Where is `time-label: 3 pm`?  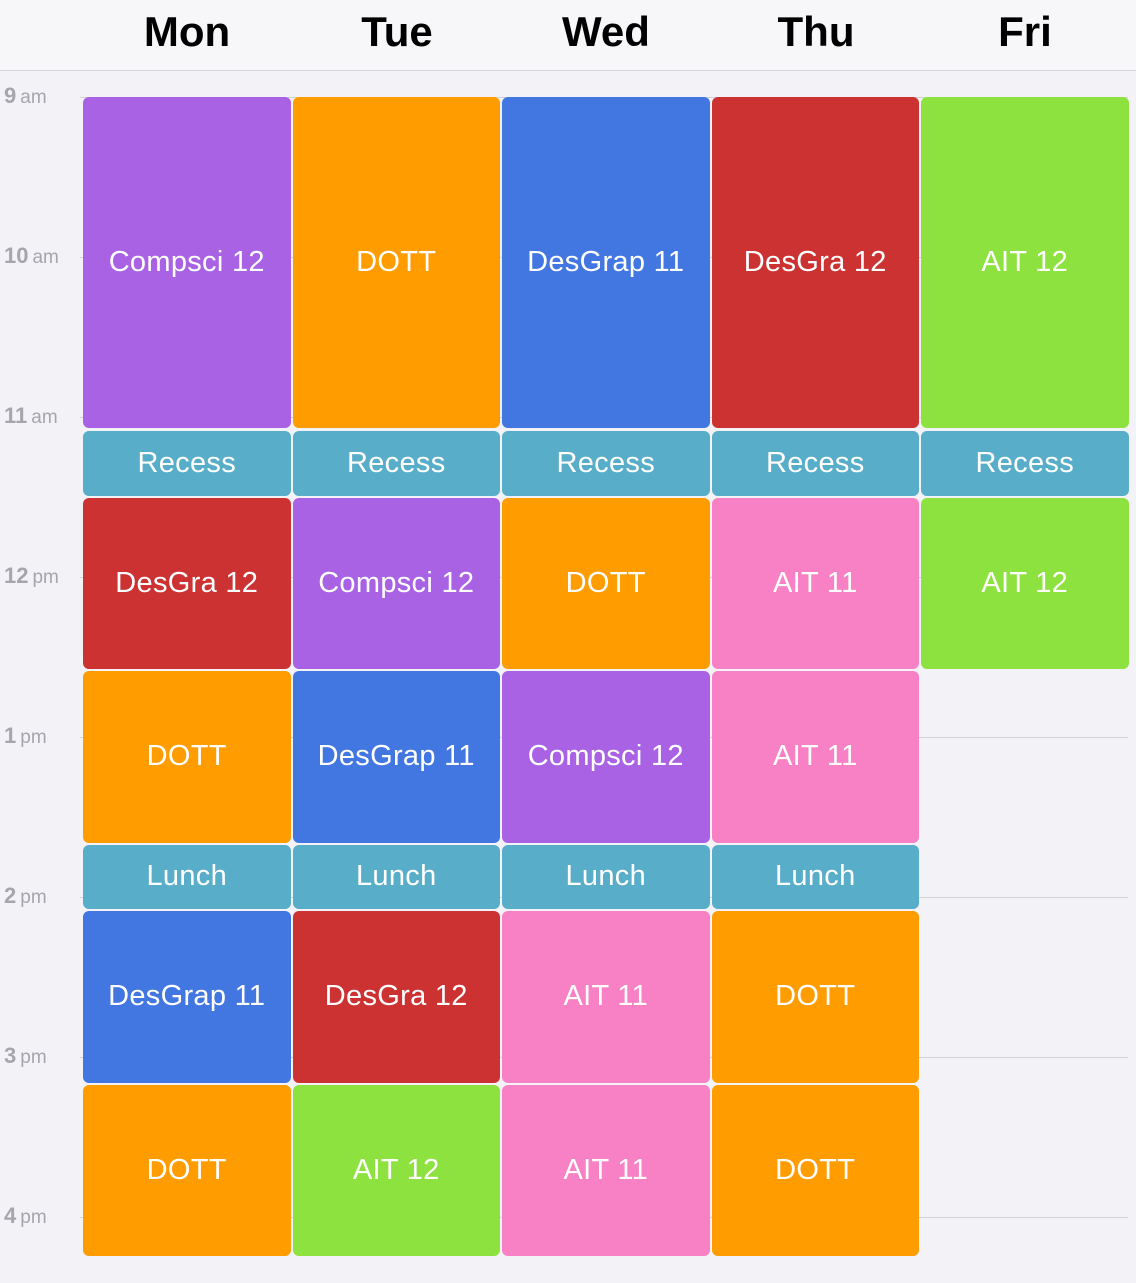 time-label: 3 pm is located at coordinates (40, 1056).